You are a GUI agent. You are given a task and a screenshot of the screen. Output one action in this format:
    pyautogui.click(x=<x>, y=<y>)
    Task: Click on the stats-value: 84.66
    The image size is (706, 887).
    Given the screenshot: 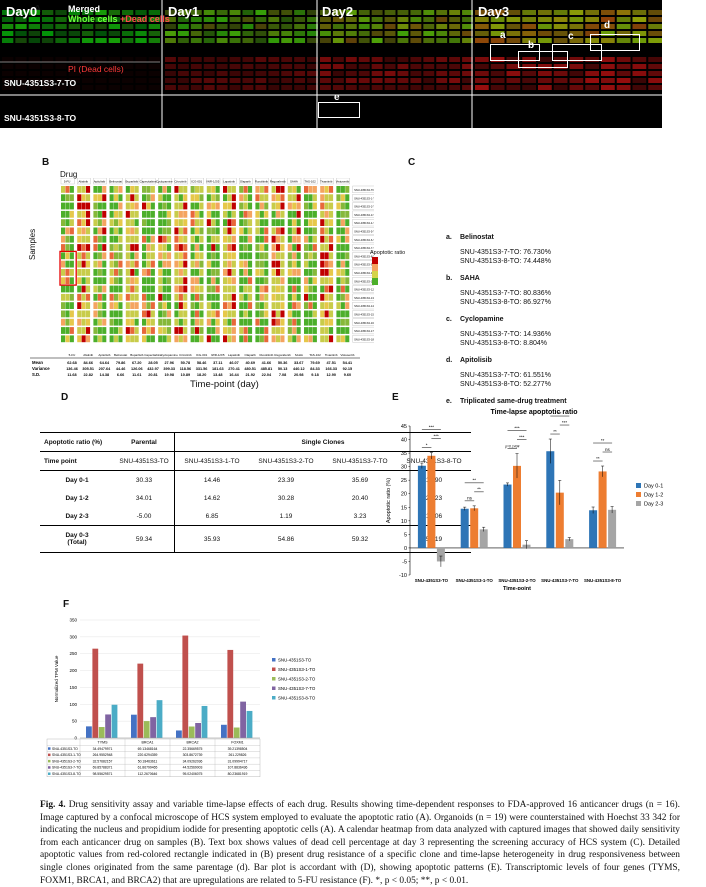 What is the action you would take?
    pyautogui.click(x=88, y=363)
    